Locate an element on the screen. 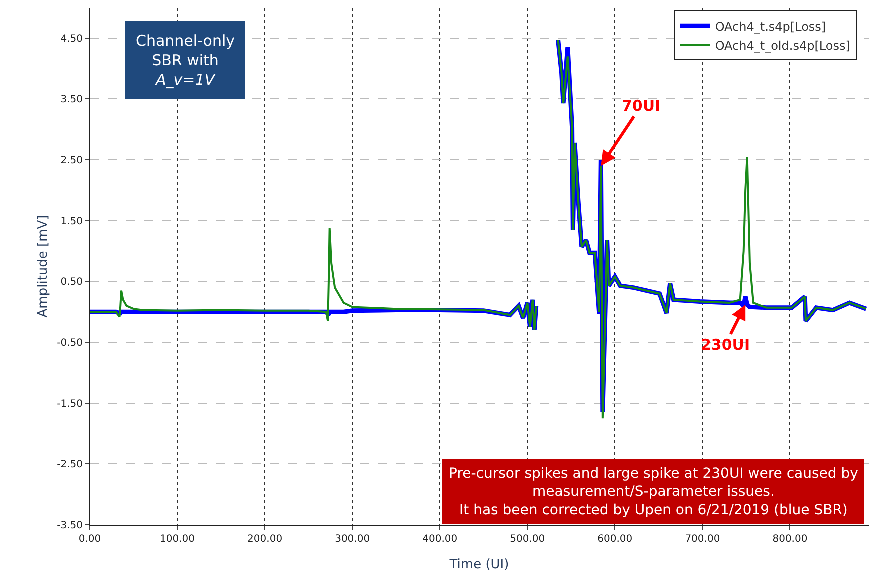 The image size is (871, 580). x-tick-label: 100.00 is located at coordinates (178, 539).